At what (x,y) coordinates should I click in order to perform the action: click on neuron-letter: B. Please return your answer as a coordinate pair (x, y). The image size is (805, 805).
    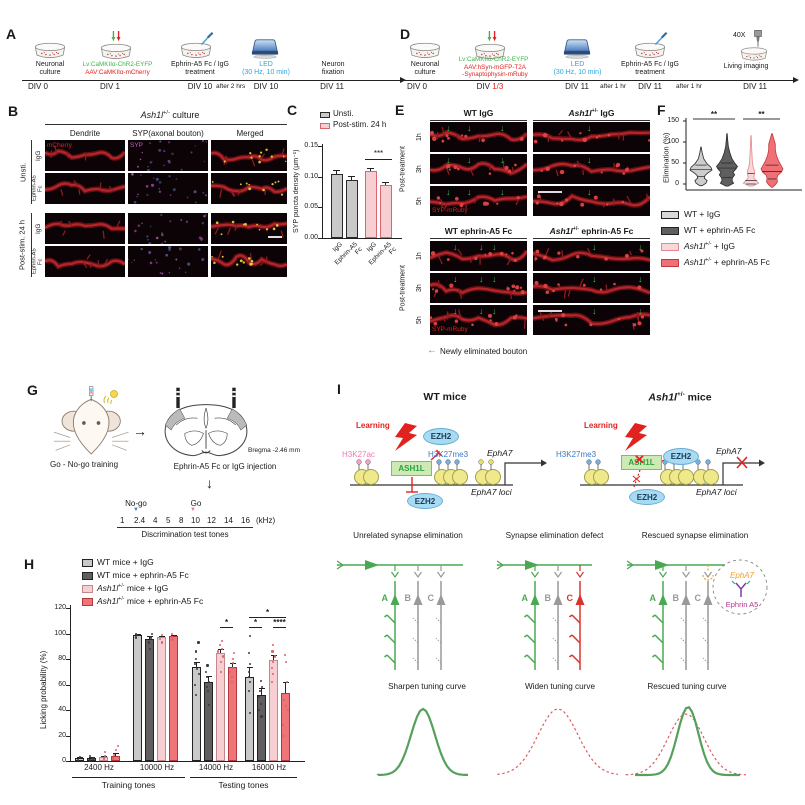
    Looking at the image, I should click on (548, 598).